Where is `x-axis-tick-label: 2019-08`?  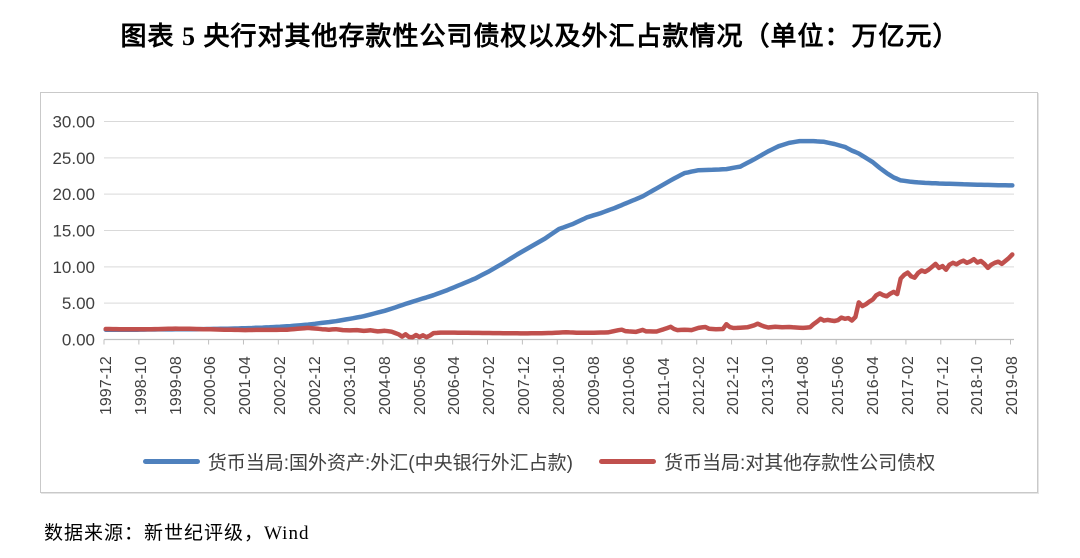
x-axis-tick-label: 2019-08 is located at coordinates (1013, 385).